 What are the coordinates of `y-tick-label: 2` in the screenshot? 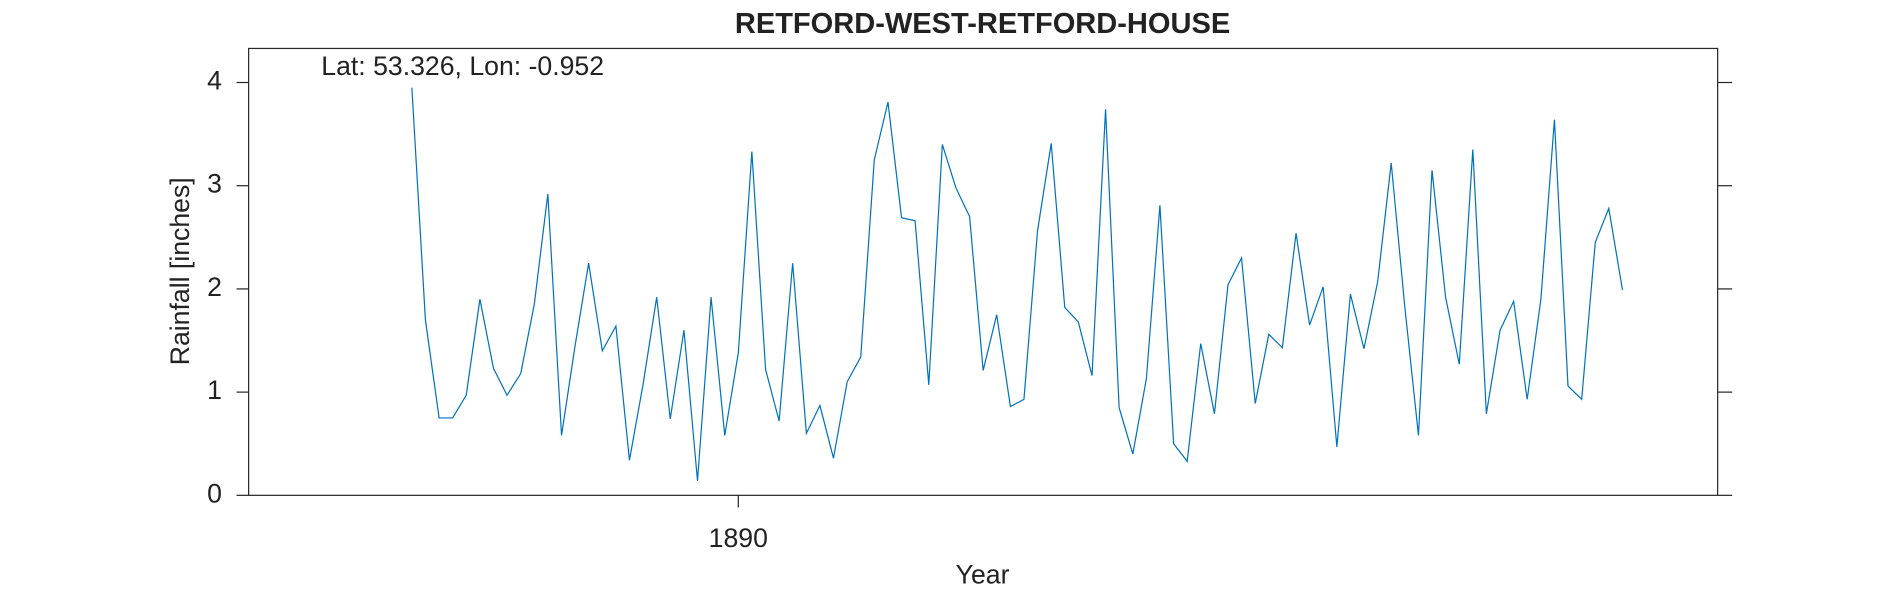 It's located at (214, 287).